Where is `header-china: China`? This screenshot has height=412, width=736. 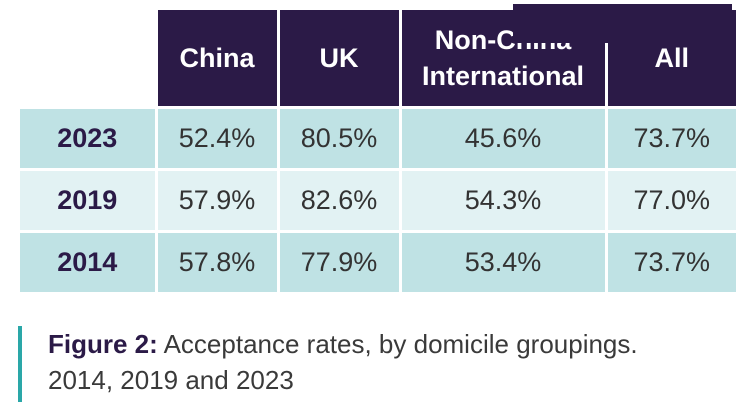
header-china: China is located at coordinates (216, 59).